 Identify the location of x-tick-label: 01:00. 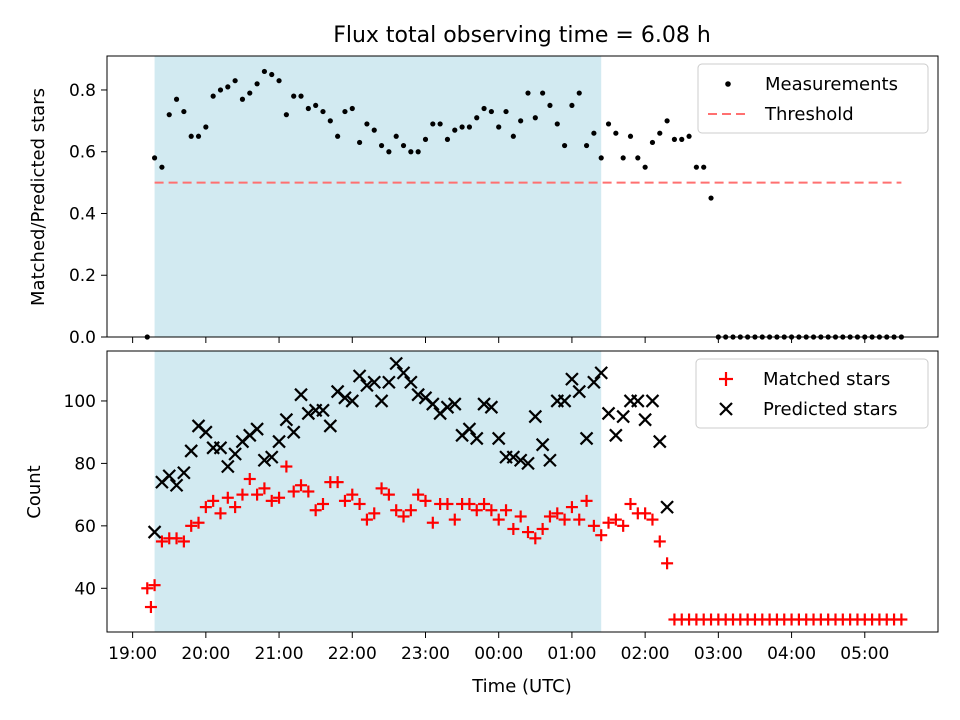
(571, 654).